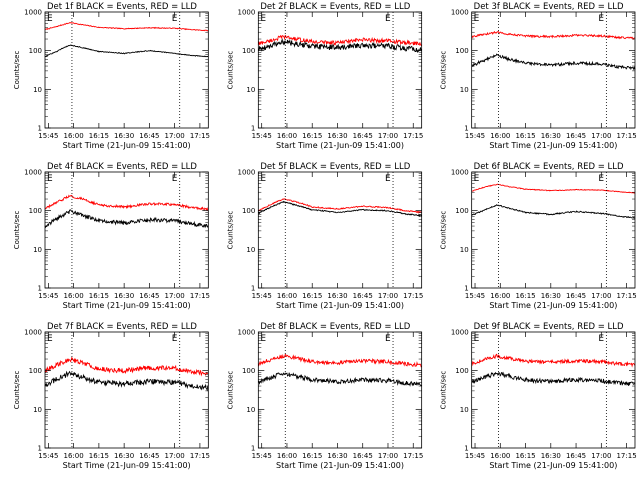 This screenshot has height=480, width=640. What do you see at coordinates (122, 167) in the screenshot?
I see `panel-title: Det 4f BLACK = Events, RED = LLD` at bounding box center [122, 167].